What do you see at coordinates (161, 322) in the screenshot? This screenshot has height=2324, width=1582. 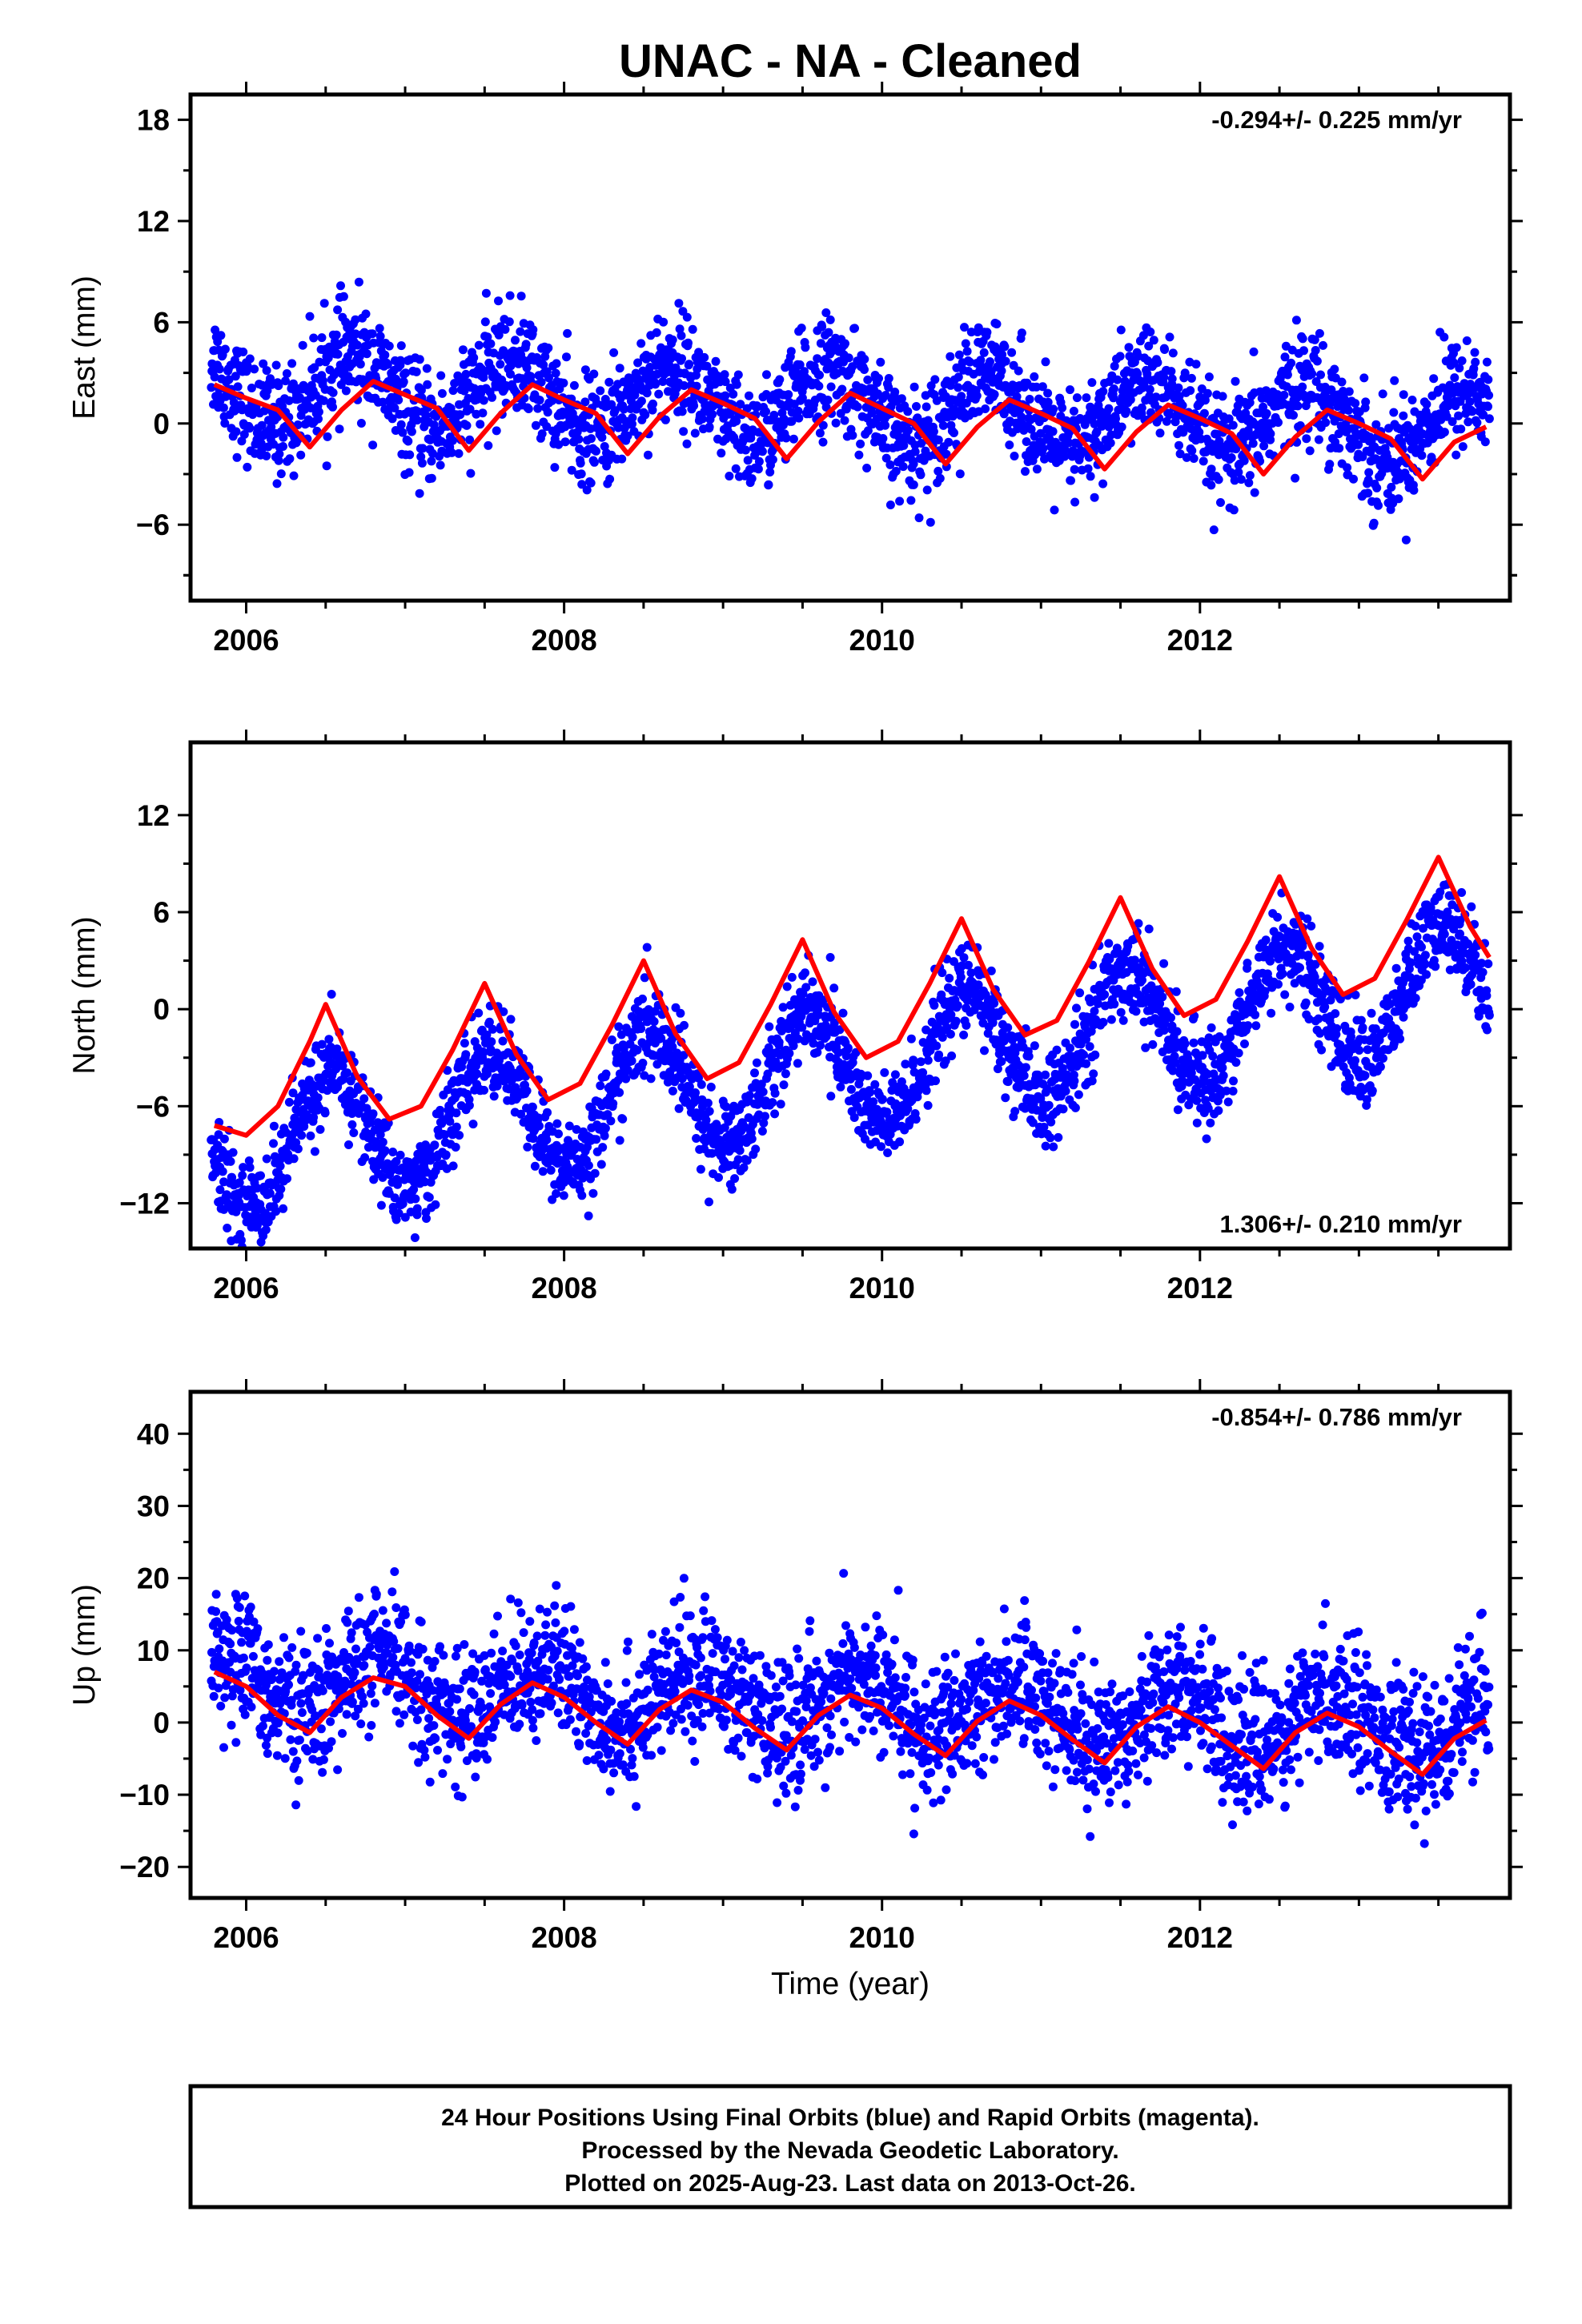 I see `east-y-tick-label: 6` at bounding box center [161, 322].